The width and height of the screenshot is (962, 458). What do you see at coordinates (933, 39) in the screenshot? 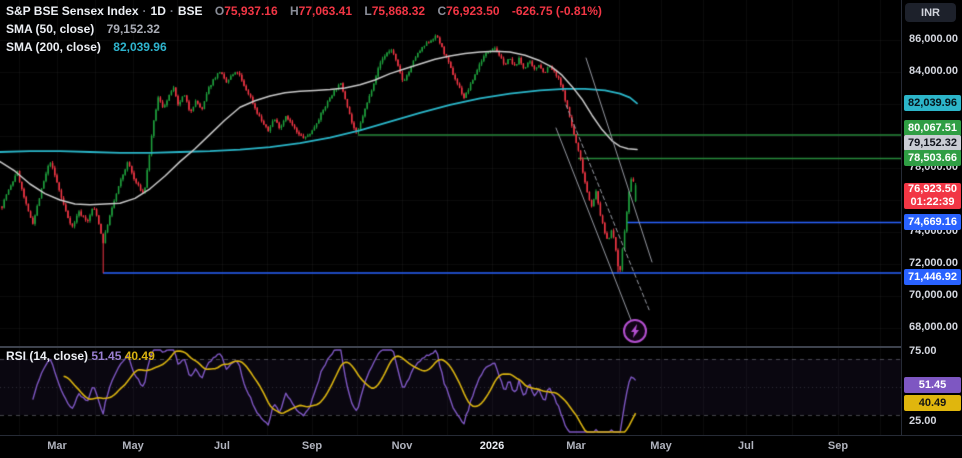
I see `price-axis-label: 86,000.00` at bounding box center [933, 39].